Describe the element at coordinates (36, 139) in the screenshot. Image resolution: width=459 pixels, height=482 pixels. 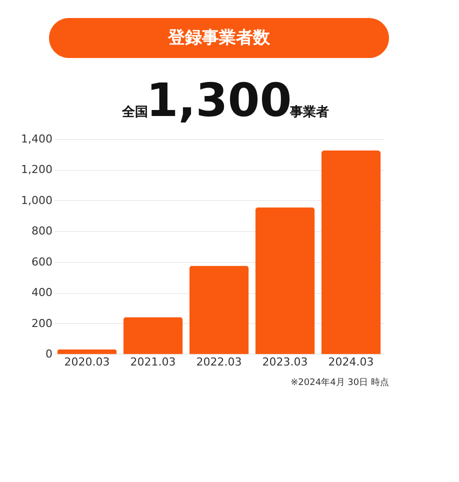
I see `y-tick-label: 1,400` at that location.